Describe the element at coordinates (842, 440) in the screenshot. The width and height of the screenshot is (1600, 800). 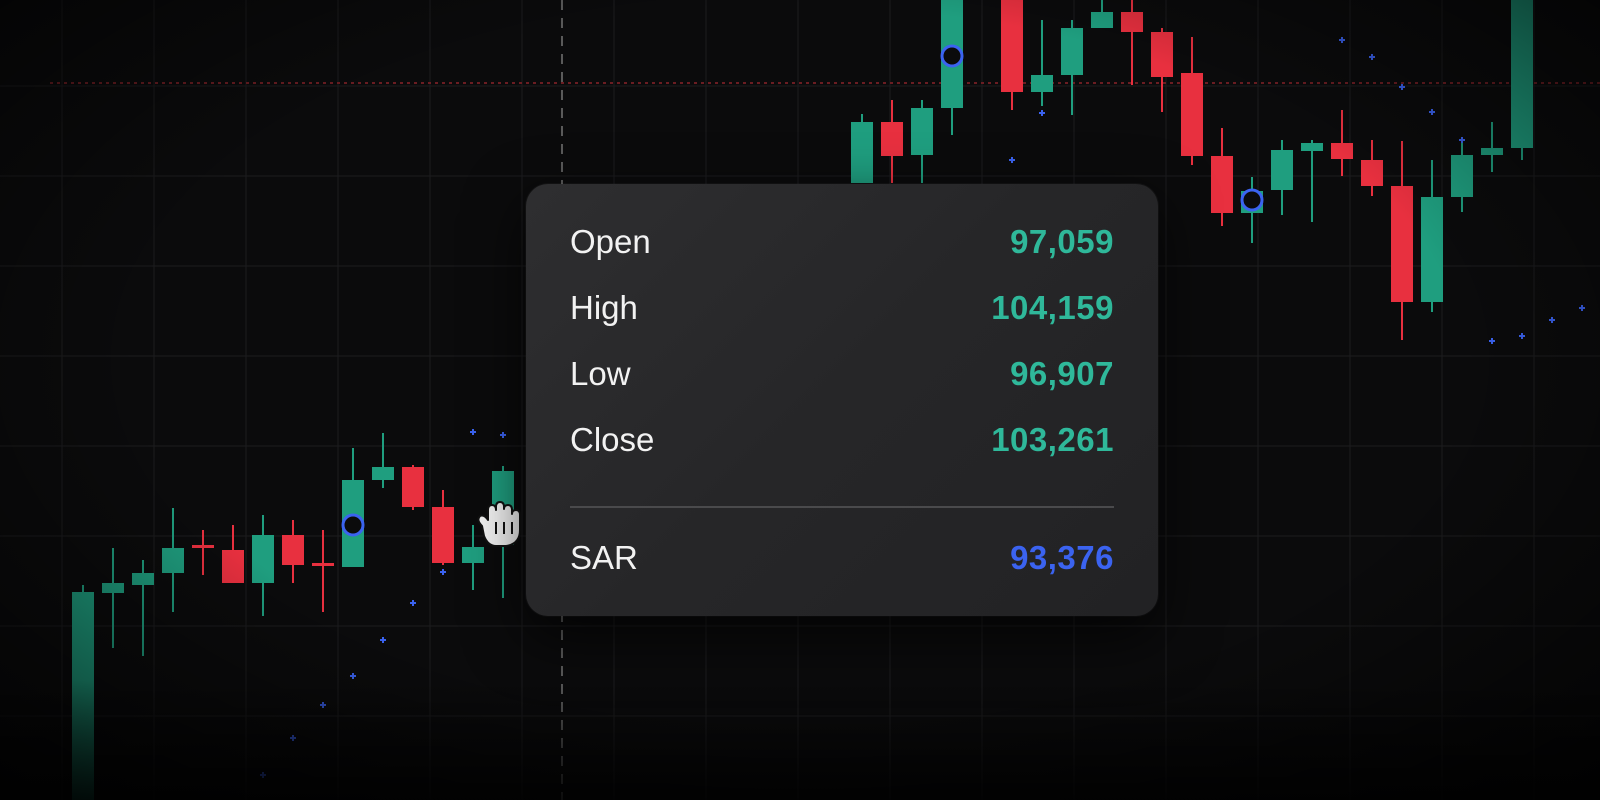
I see `tooltip-row-close: Close 103,261` at that location.